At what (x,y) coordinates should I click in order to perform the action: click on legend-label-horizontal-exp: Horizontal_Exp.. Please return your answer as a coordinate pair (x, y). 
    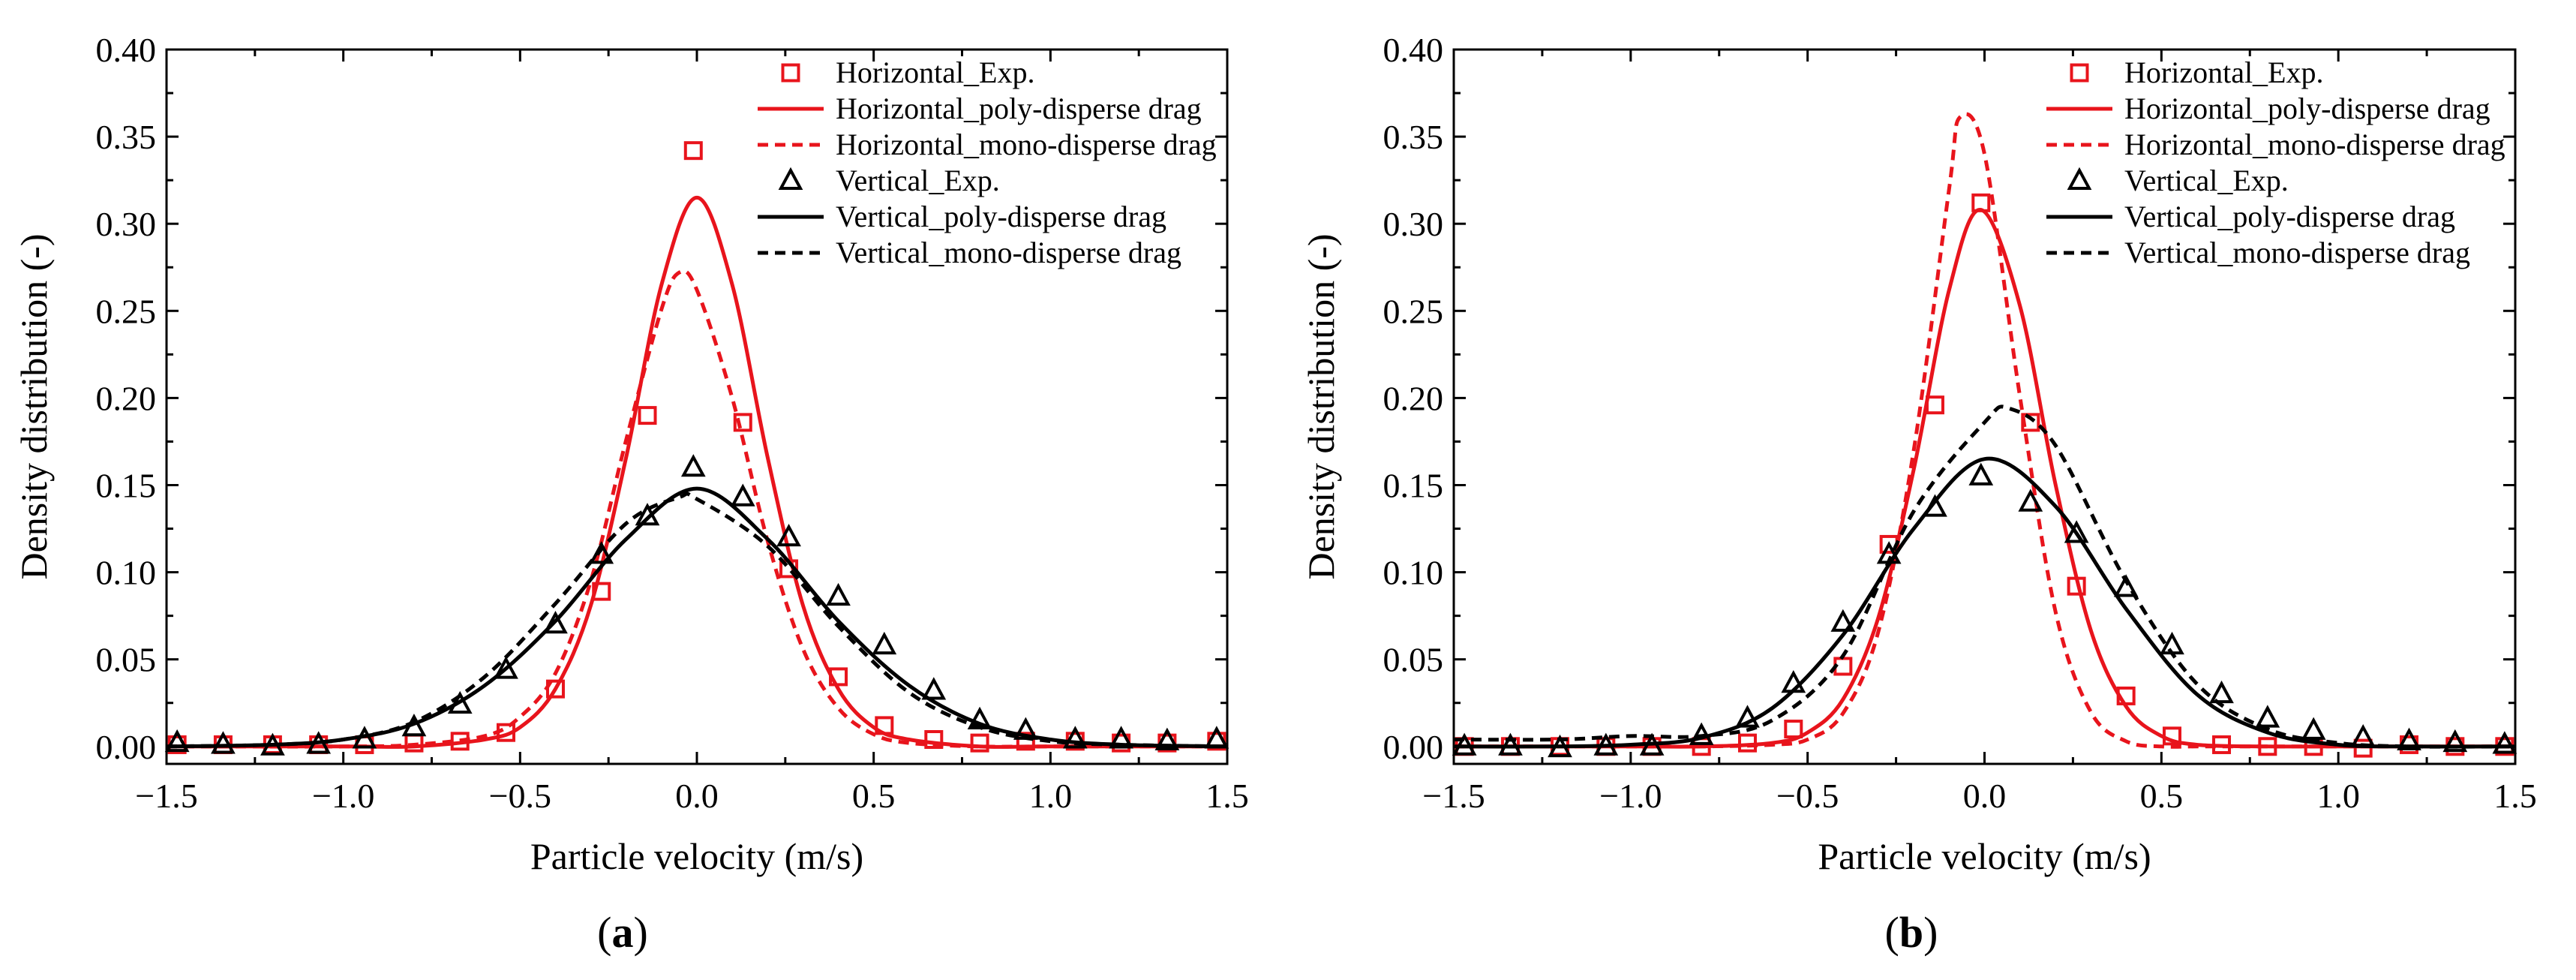
    Looking at the image, I should click on (2224, 72).